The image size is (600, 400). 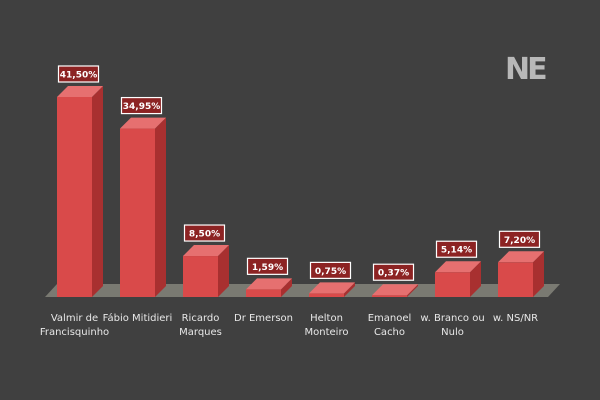 What do you see at coordinates (137, 318) in the screenshot?
I see `x-tick-label: Fábio Mitidieri` at bounding box center [137, 318].